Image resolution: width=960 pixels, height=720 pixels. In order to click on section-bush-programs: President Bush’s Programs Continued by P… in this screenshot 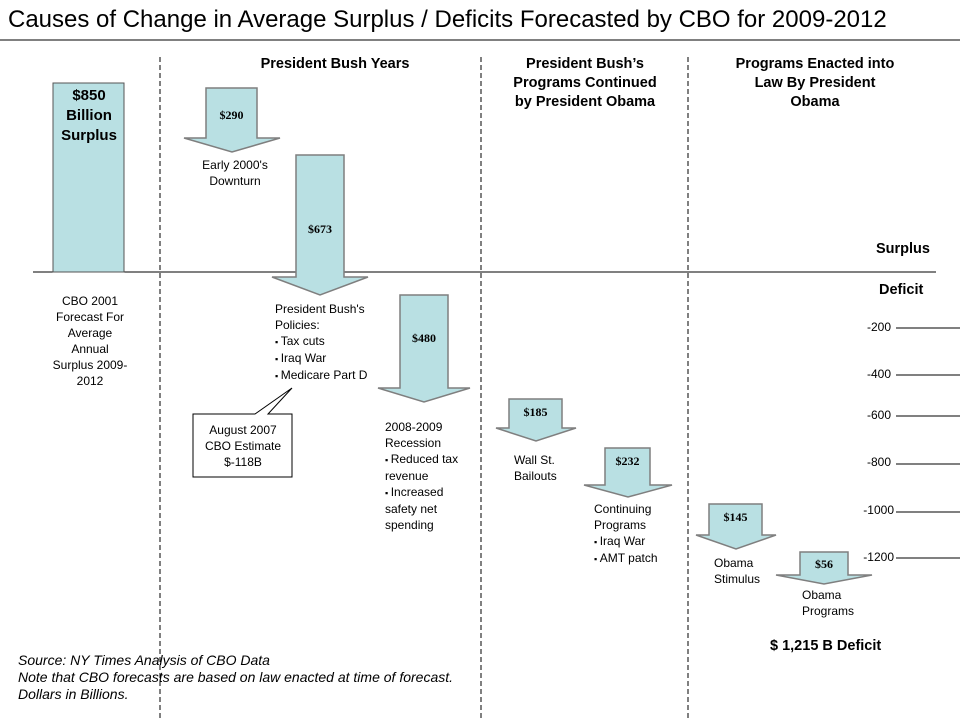, I will do `click(585, 83)`.